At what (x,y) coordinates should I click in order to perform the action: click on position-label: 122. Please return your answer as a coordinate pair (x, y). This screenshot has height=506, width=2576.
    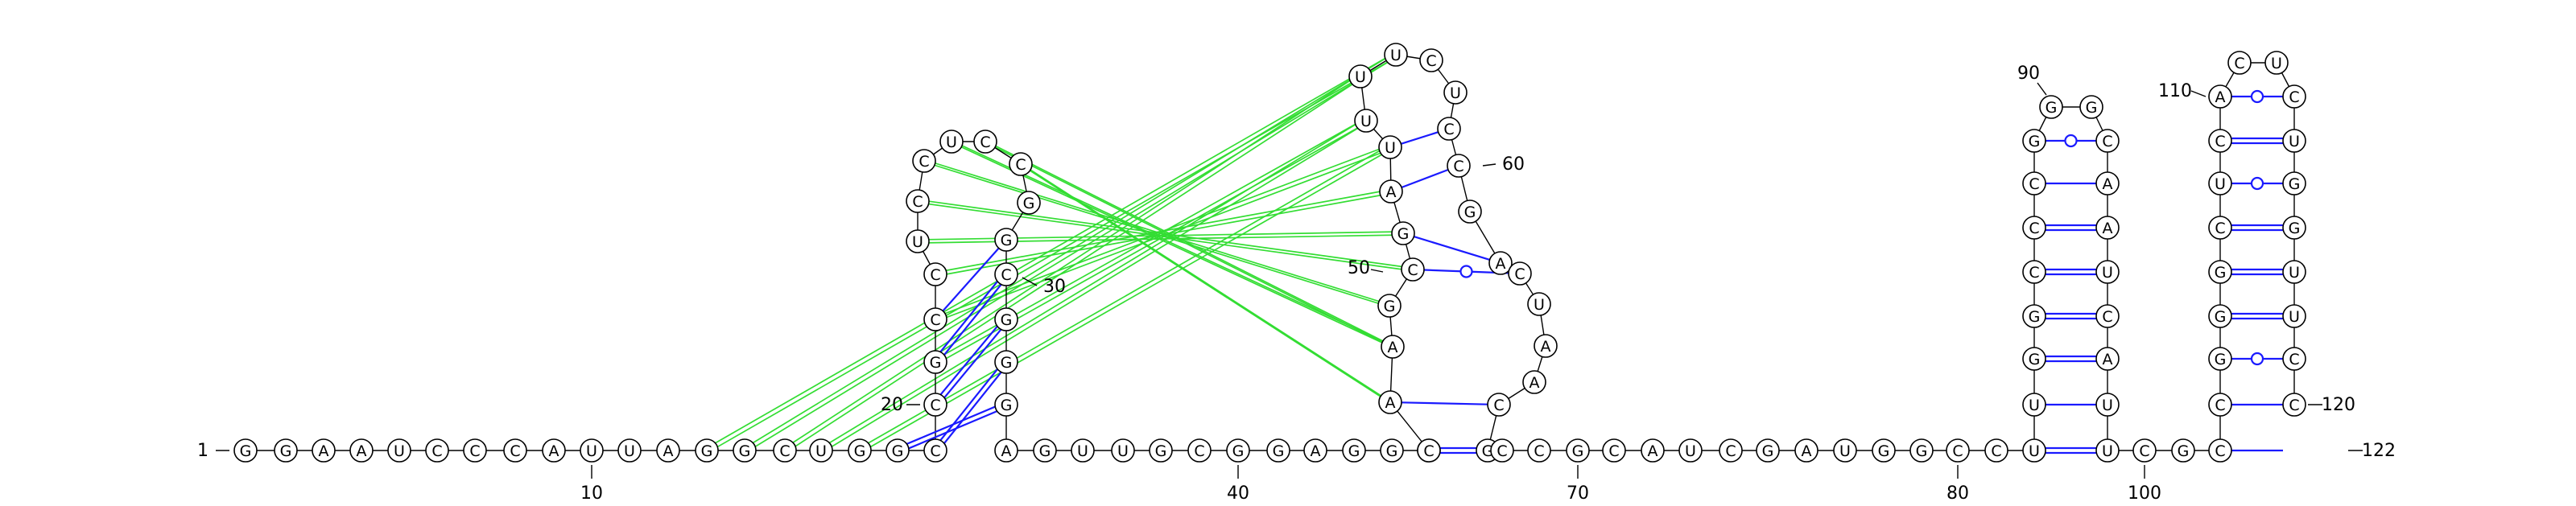
    Looking at the image, I should click on (2379, 451).